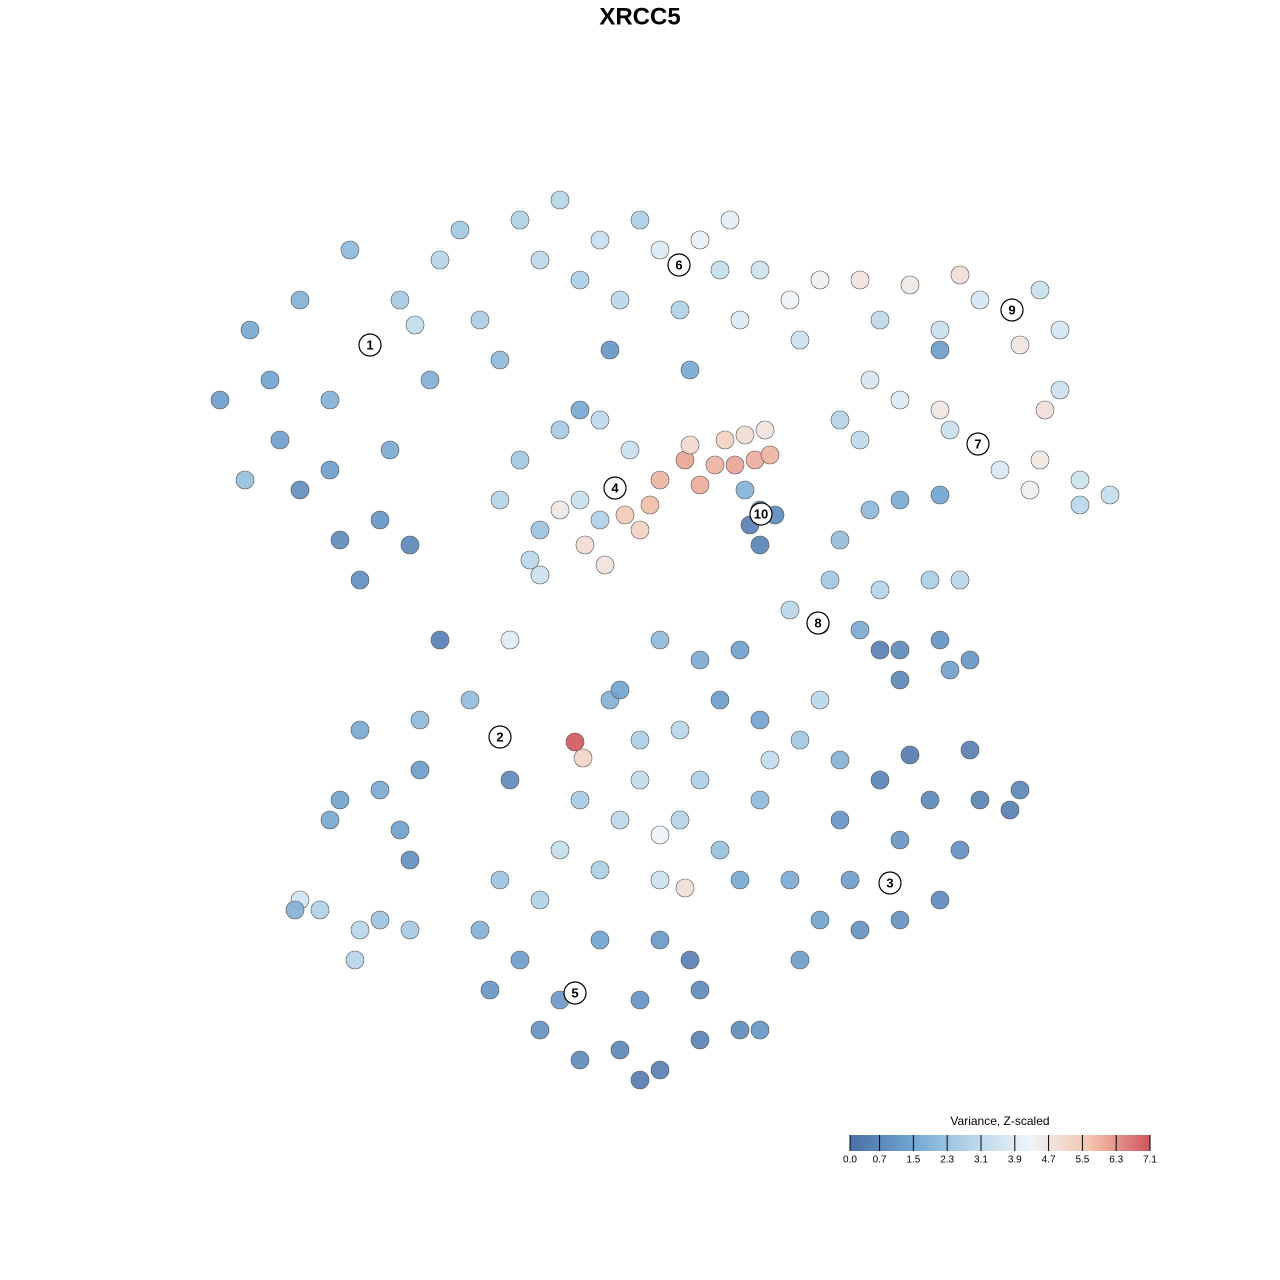 This screenshot has width=1280, height=1280. Describe the element at coordinates (369, 344) in the screenshot. I see `cluster-label: 1` at that location.